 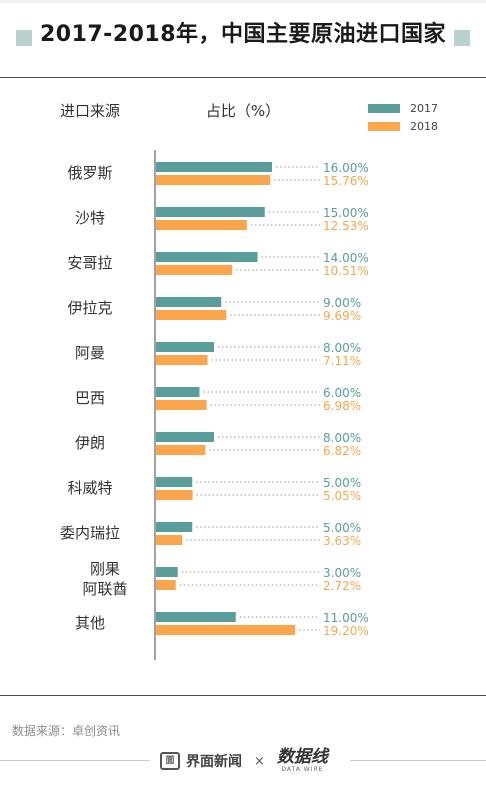 What do you see at coordinates (342, 451) in the screenshot?
I see `data-label-2018: 6.82%` at bounding box center [342, 451].